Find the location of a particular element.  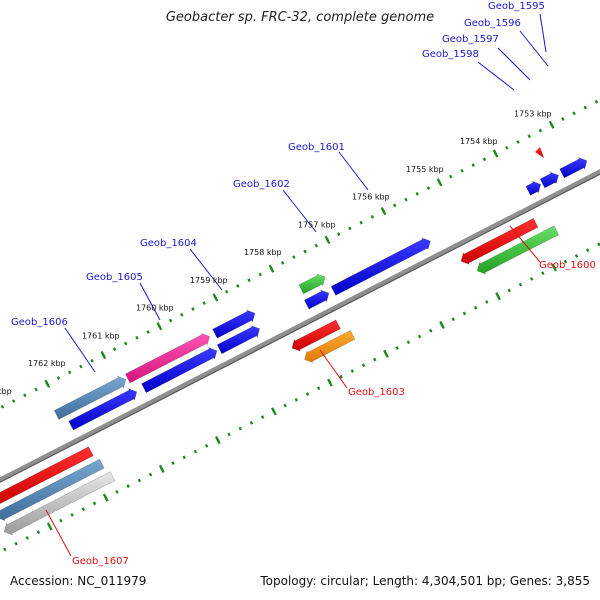

gene-label-geob-1602: Geob_1602 is located at coordinates (261, 184).